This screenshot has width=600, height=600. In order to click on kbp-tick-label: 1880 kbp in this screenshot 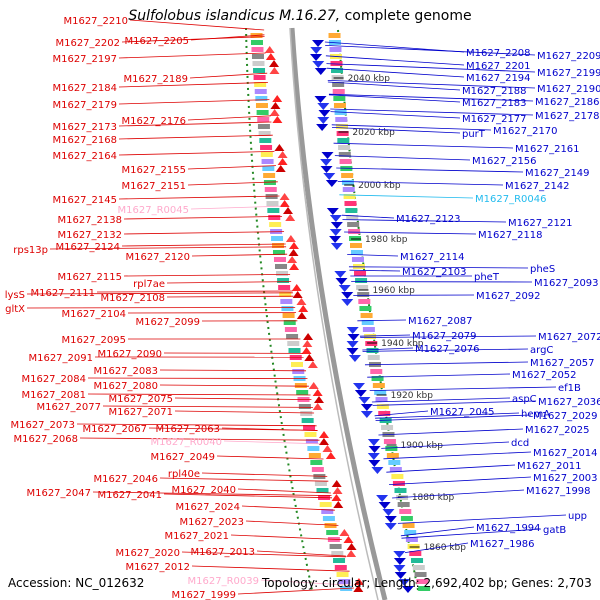, I will do `click(433, 498)`.